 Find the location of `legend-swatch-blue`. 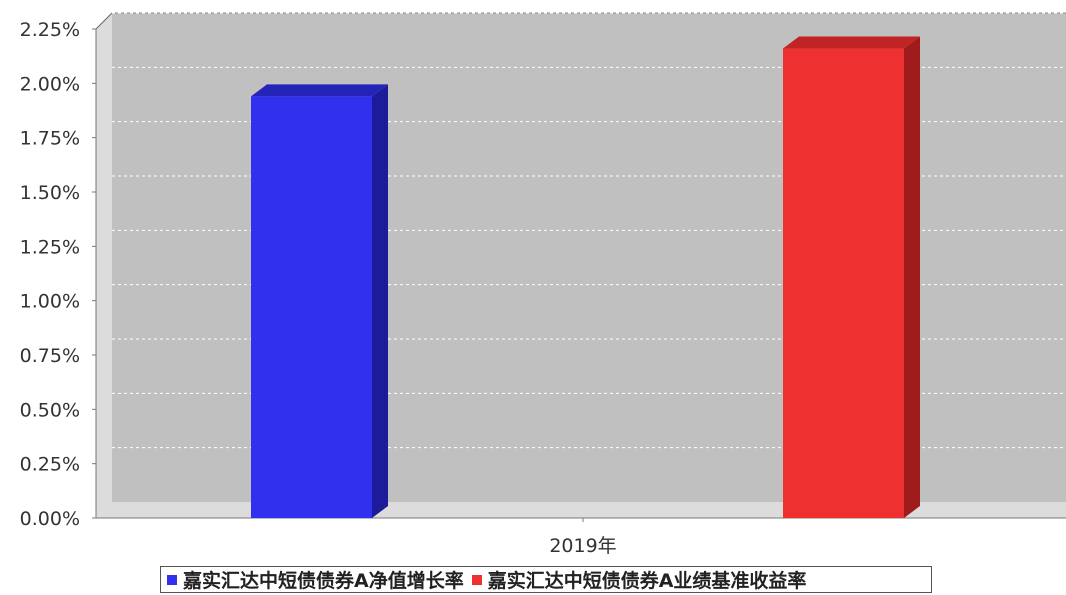

legend-swatch-blue is located at coordinates (172, 579).